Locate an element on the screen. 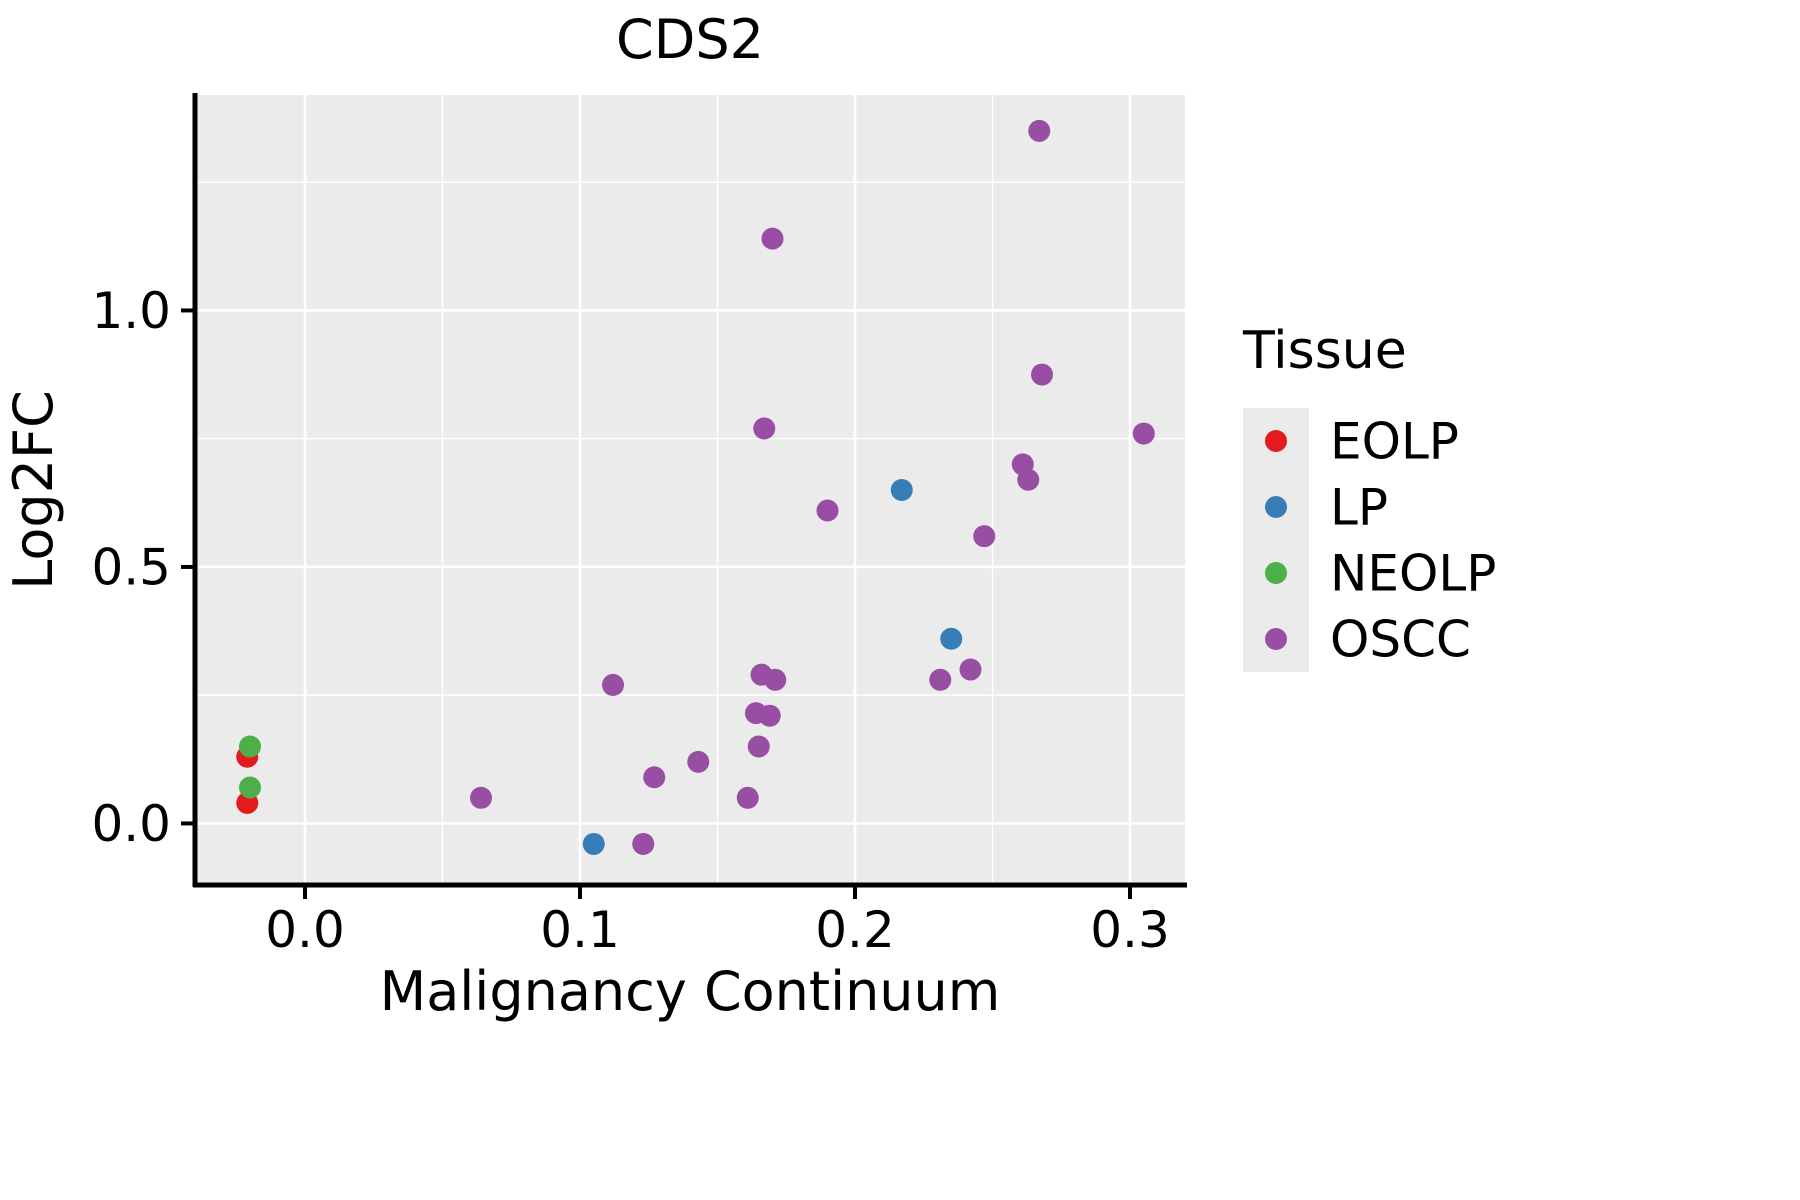 This screenshot has width=1800, height=1200. y-axis-label: Log2FC is located at coordinates (33, 490).